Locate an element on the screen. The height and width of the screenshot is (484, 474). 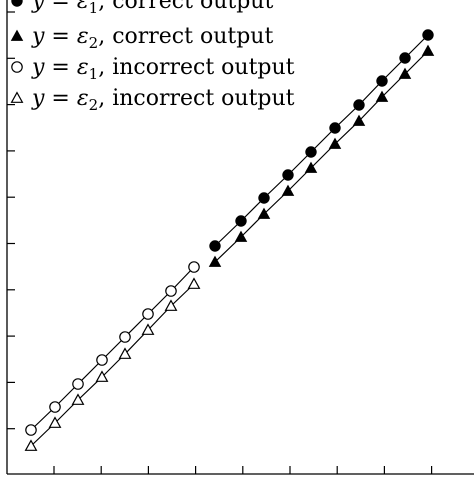
legend-label-3: y = ε1, incorrect output is located at coordinates (163, 69).